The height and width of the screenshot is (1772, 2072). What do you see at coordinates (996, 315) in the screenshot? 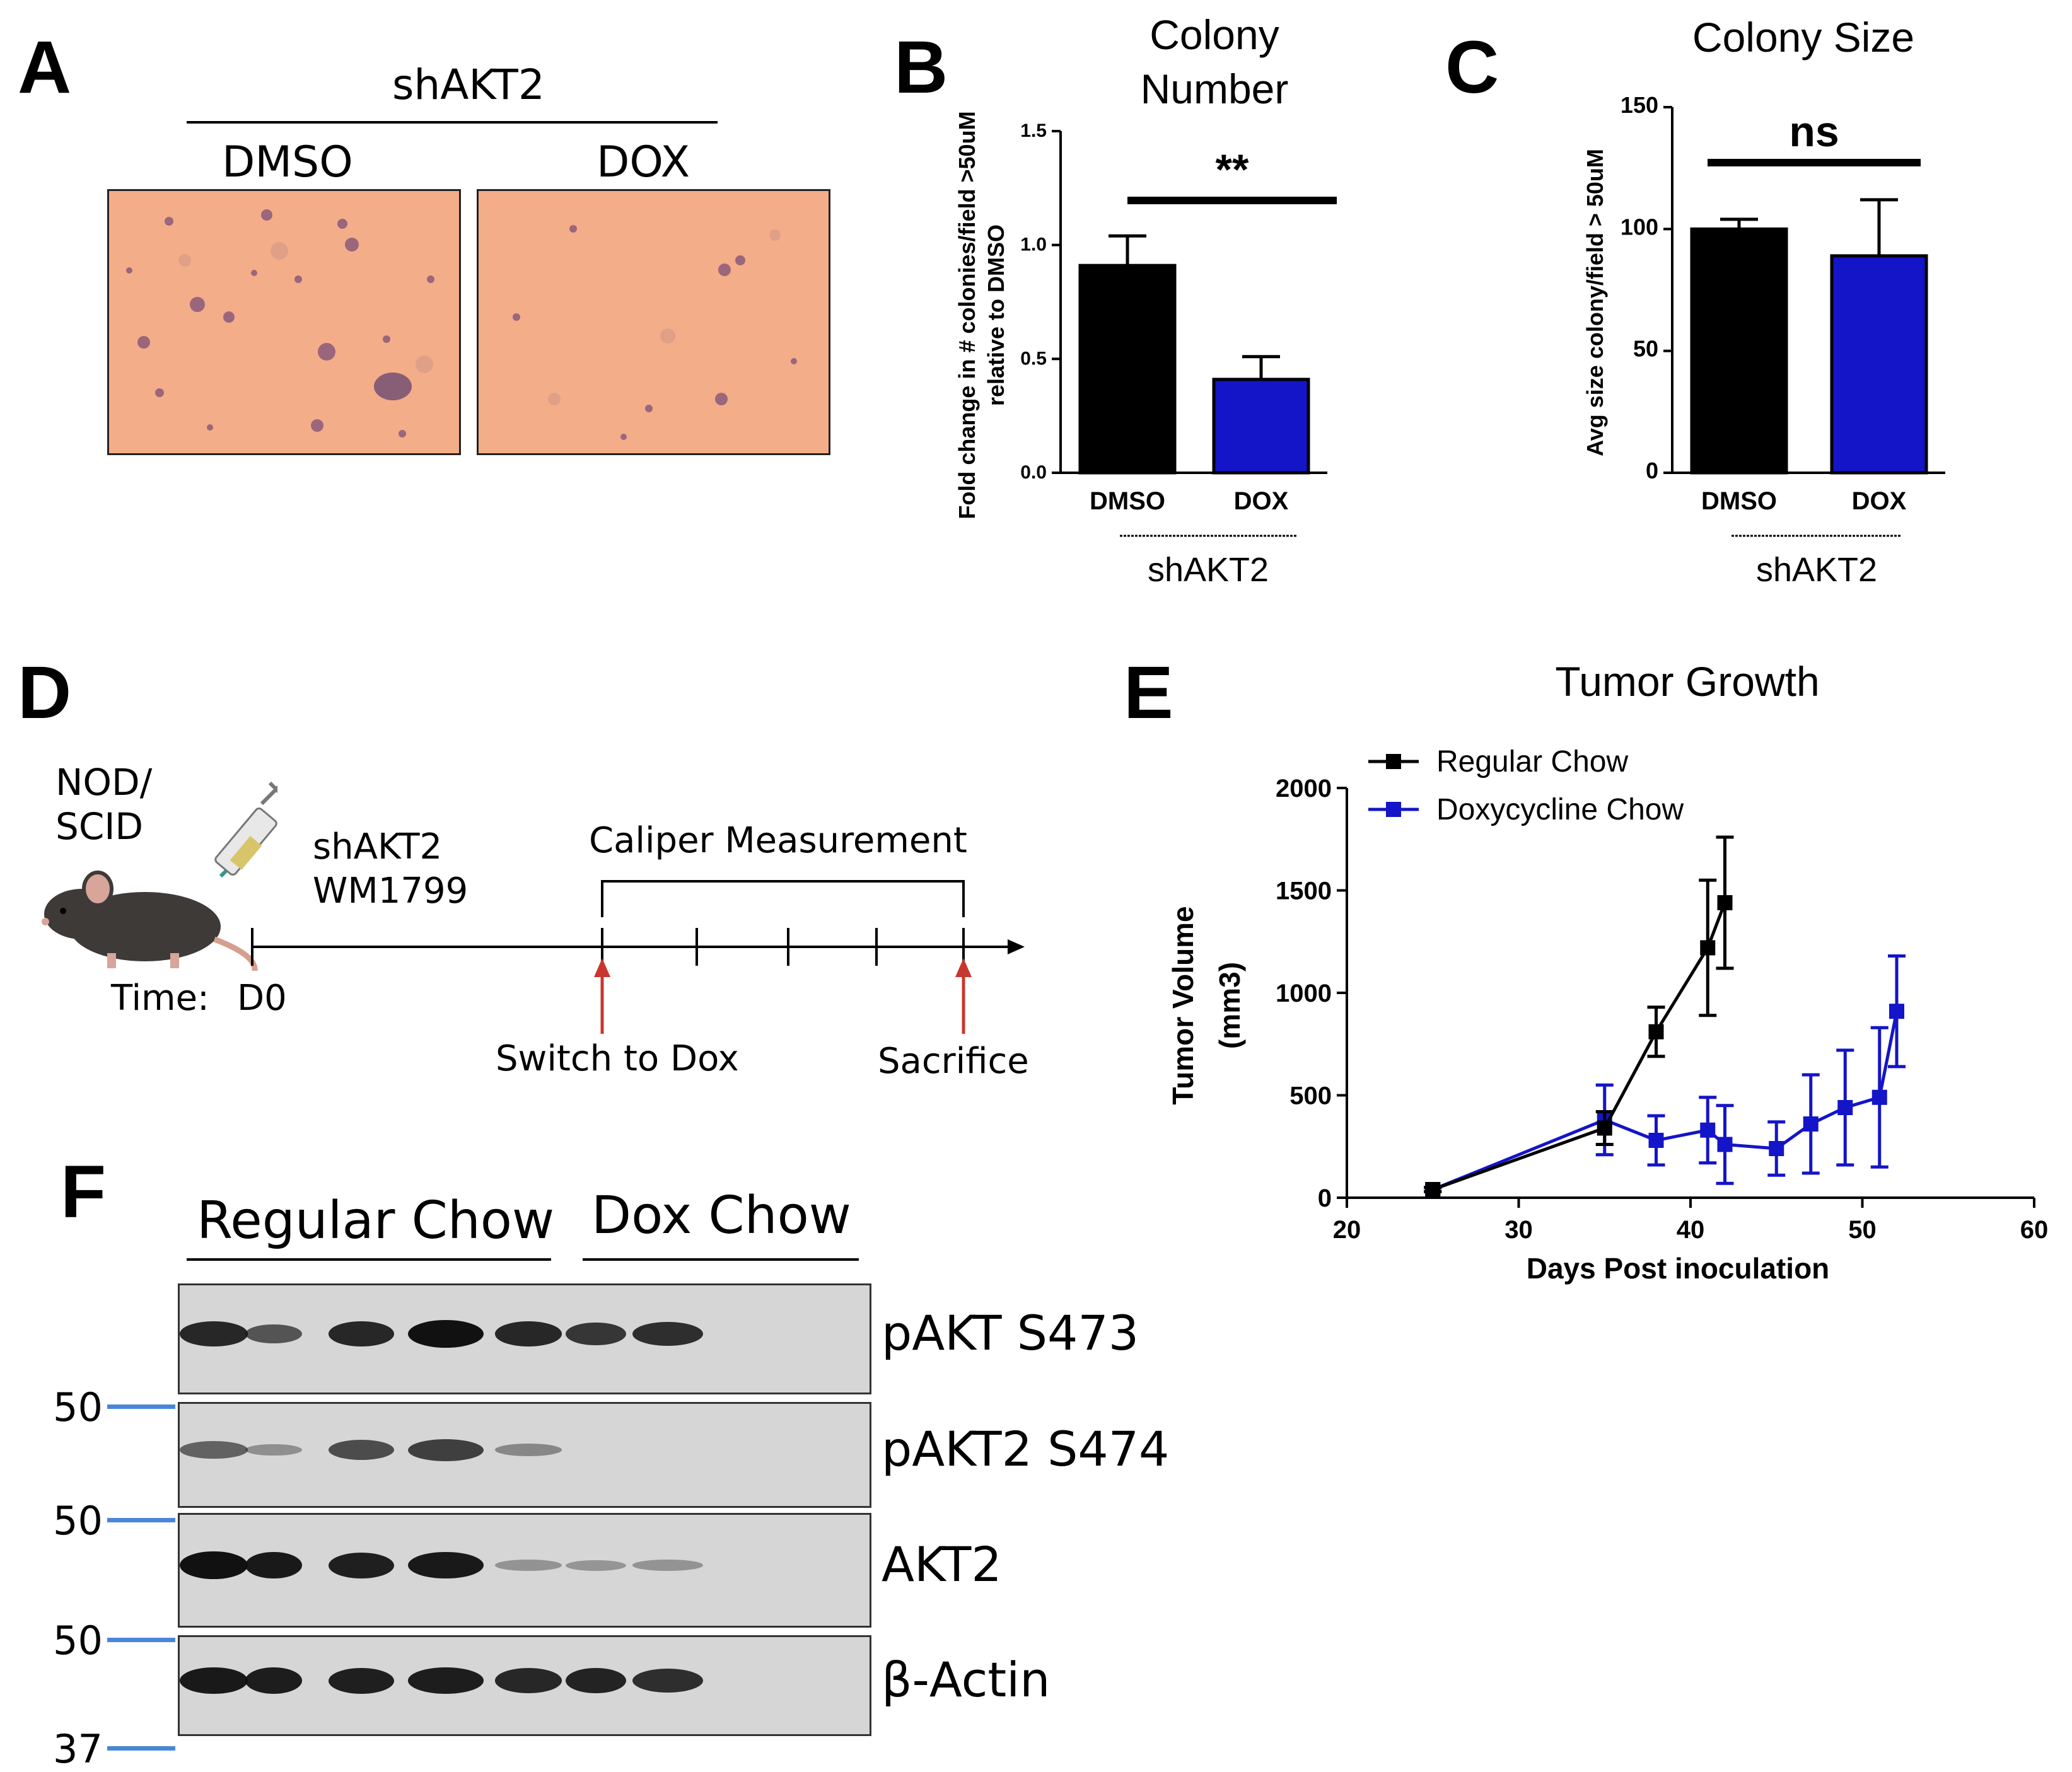
I see `y-axis-label: relative to DMSO` at bounding box center [996, 315].